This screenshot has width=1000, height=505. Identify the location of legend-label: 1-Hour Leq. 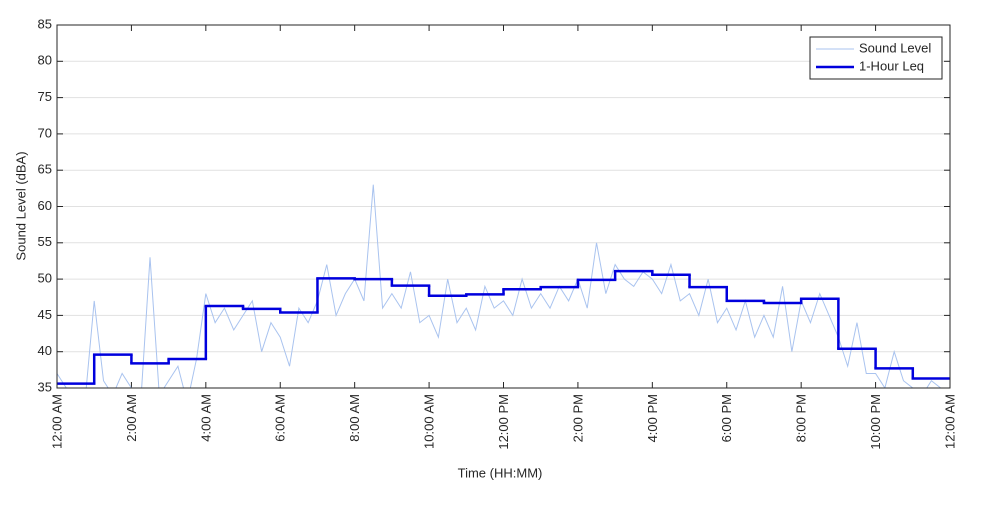
(891, 65).